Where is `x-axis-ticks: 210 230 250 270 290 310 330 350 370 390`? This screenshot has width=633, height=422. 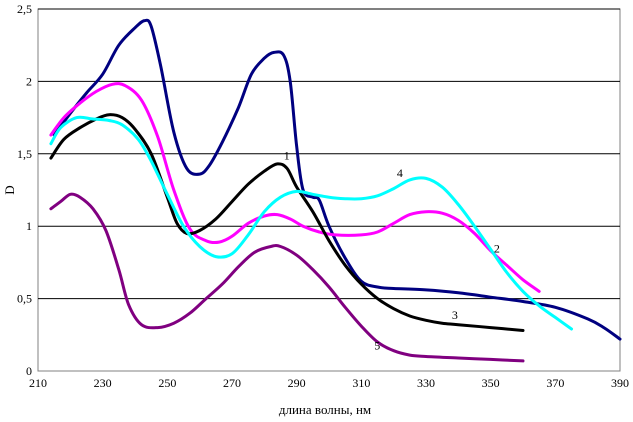 x-axis-ticks: 210 230 250 270 290 310 330 350 370 390 is located at coordinates (329, 383).